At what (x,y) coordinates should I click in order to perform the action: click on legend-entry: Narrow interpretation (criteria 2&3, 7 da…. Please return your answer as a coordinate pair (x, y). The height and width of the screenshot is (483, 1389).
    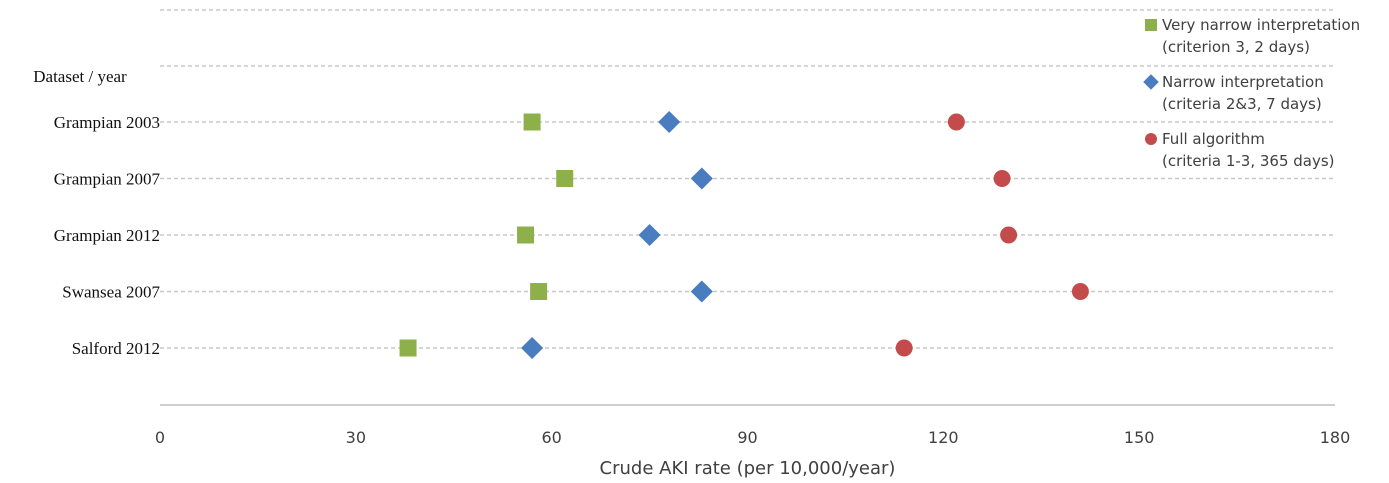
    Looking at the image, I should click on (1233, 93).